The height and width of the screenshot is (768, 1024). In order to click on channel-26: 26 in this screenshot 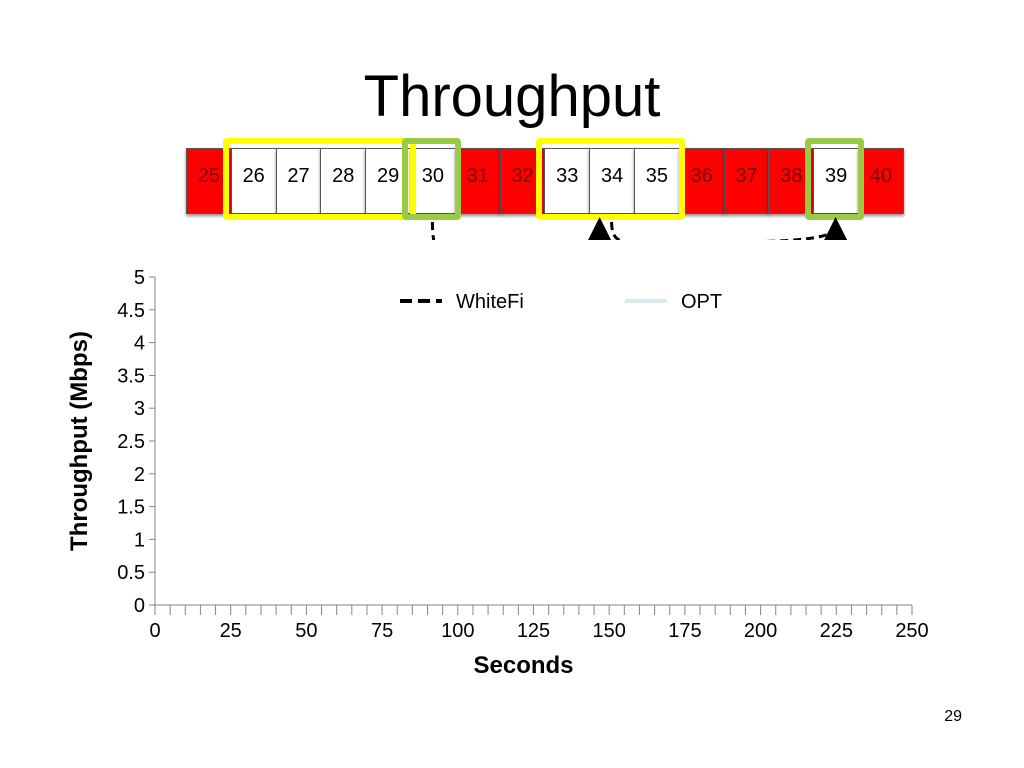, I will do `click(253, 181)`.